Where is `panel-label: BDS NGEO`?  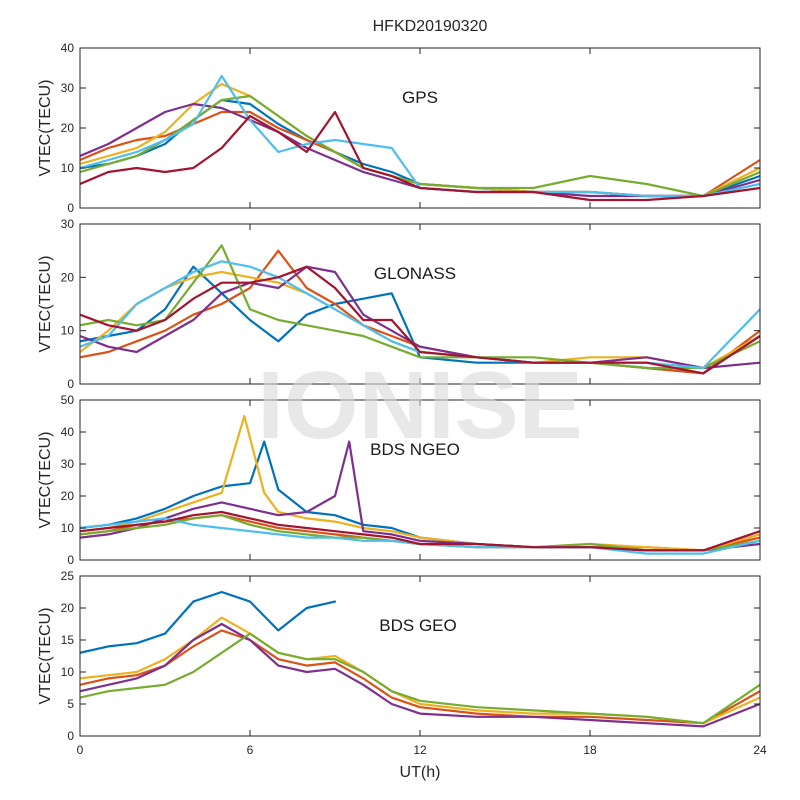
panel-label: BDS NGEO is located at coordinates (415, 449).